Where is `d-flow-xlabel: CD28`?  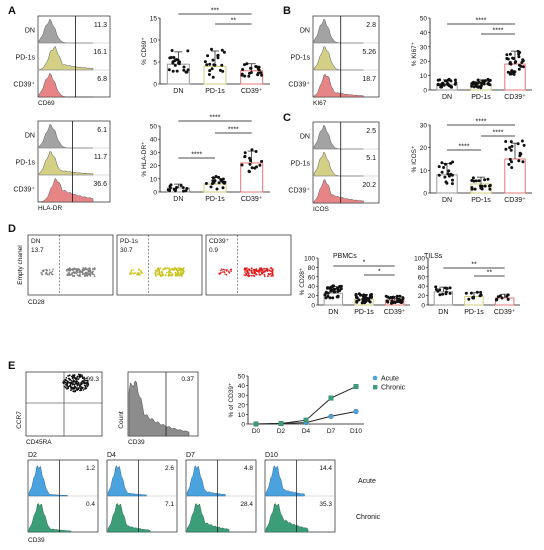 d-flow-xlabel: CD28 is located at coordinates (36, 302).